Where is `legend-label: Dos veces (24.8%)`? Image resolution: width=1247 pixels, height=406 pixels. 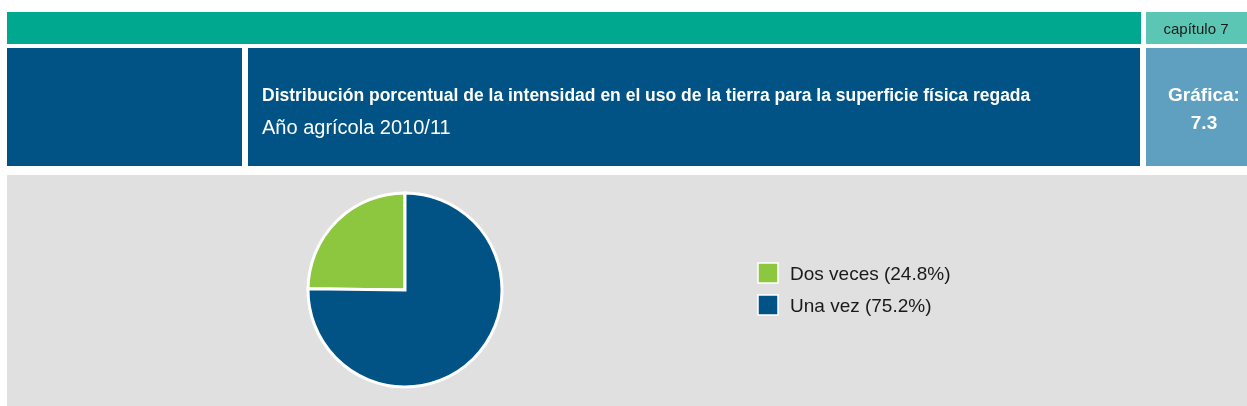 legend-label: Dos veces (24.8%) is located at coordinates (870, 273).